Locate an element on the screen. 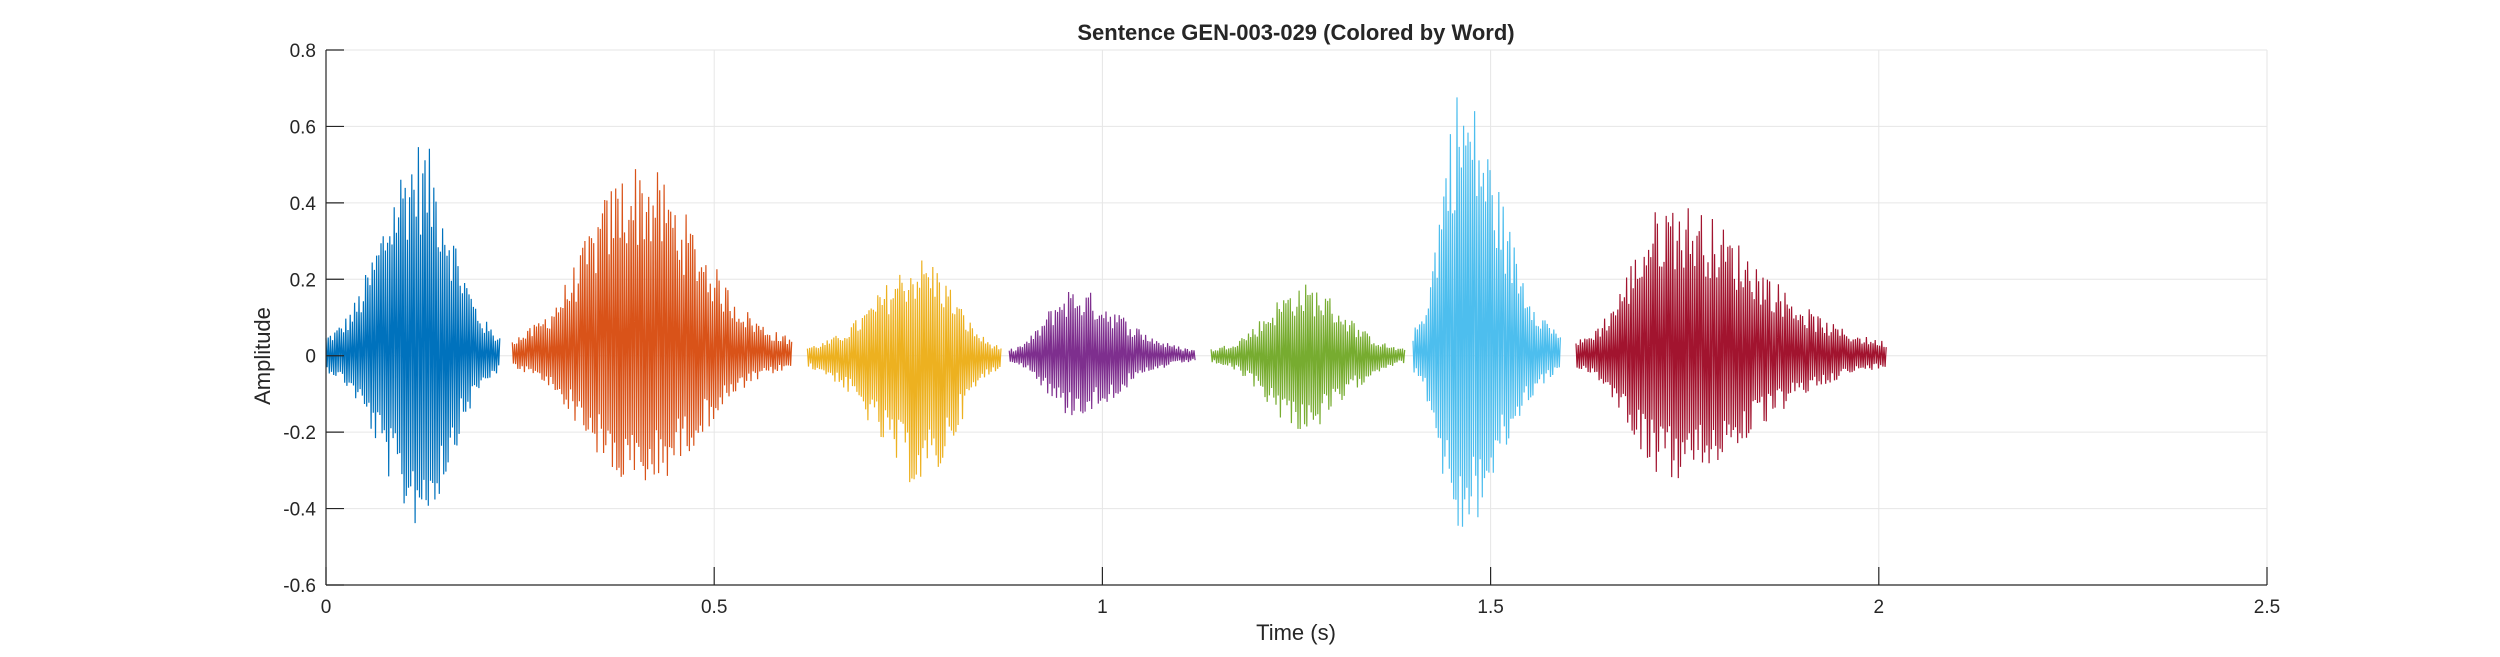  y-tick-label: 0.8 is located at coordinates (303, 51).